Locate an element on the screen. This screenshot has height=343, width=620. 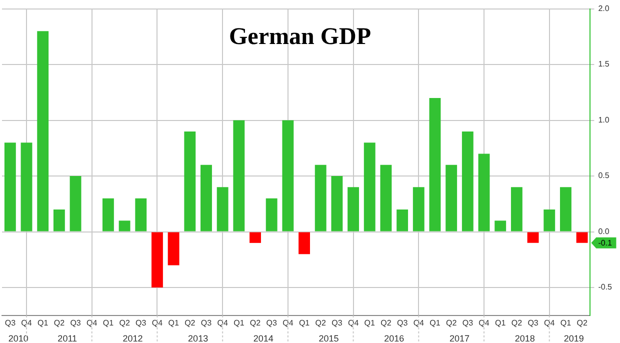
text: 2015 is located at coordinates (328, 338).